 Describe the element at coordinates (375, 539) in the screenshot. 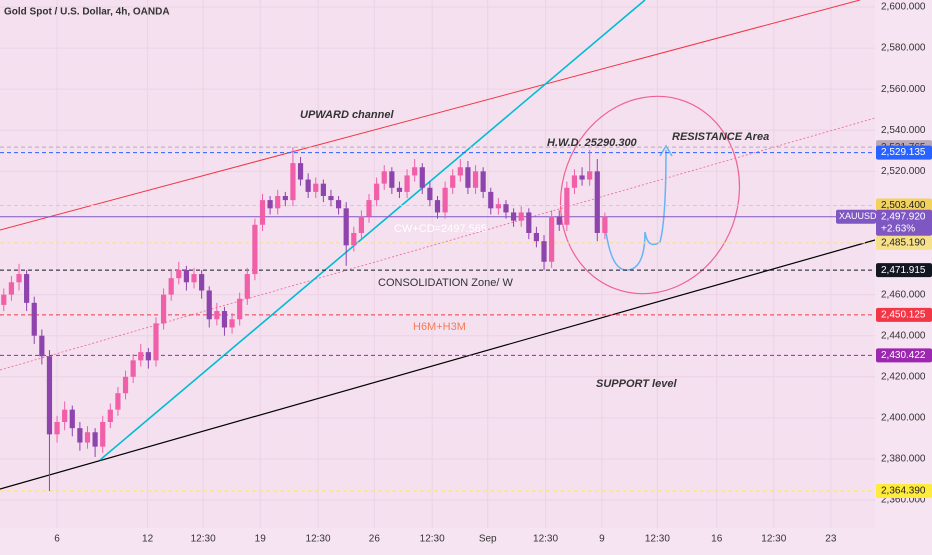

I see `x-tick-label: 26` at that location.